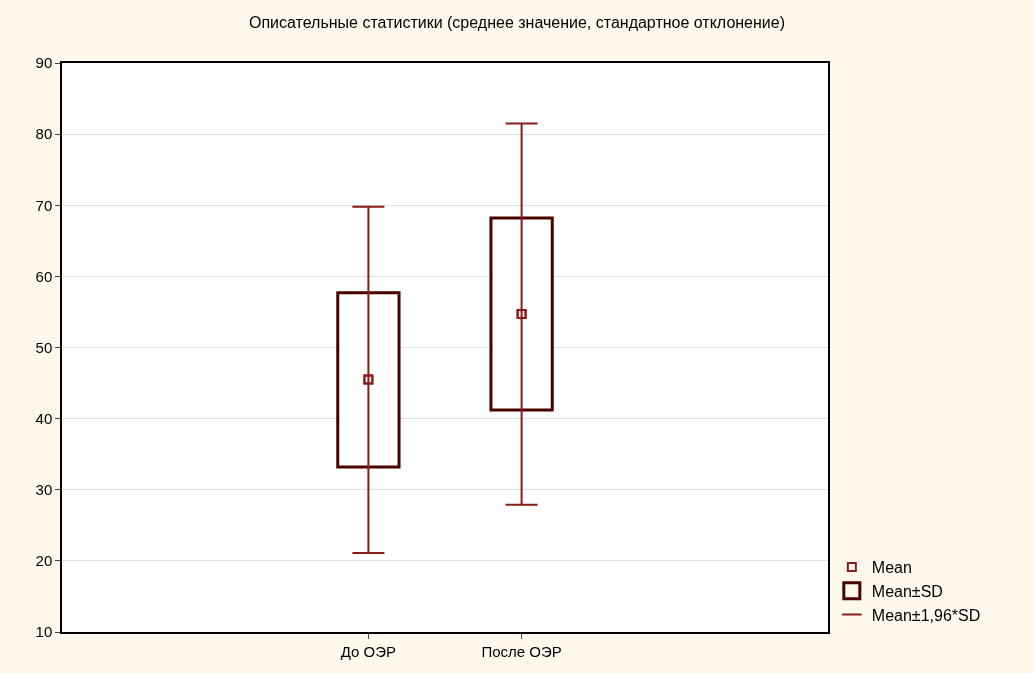  I want to click on chart-title: Описательные статистики (среднее значение, стандартное отклонение), so click(517, 23).